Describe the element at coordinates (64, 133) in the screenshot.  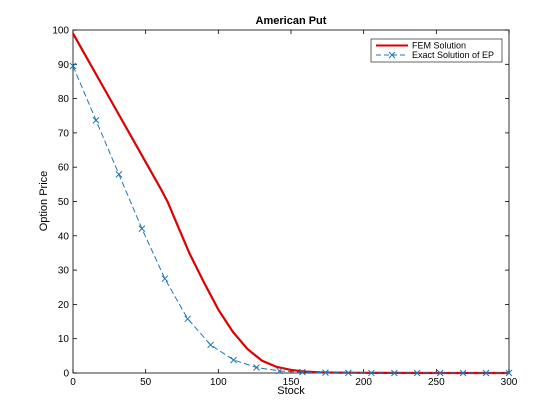
I see `y-tick-label: 70` at that location.